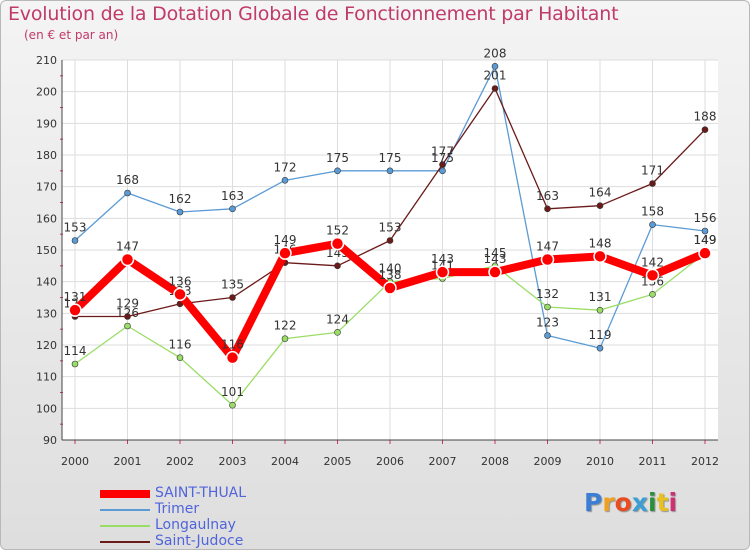  What do you see at coordinates (75, 310) in the screenshot?
I see `data-point-saint-thual-2000` at bounding box center [75, 310].